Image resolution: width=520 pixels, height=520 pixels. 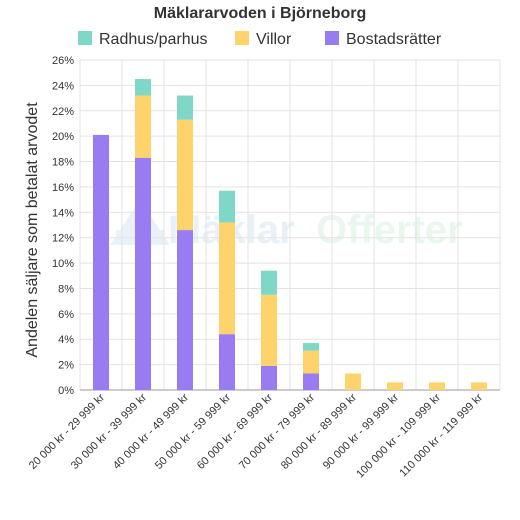 I want to click on x-tick-label: 90 000 kr - 99 999 kr, so click(x=361, y=431).